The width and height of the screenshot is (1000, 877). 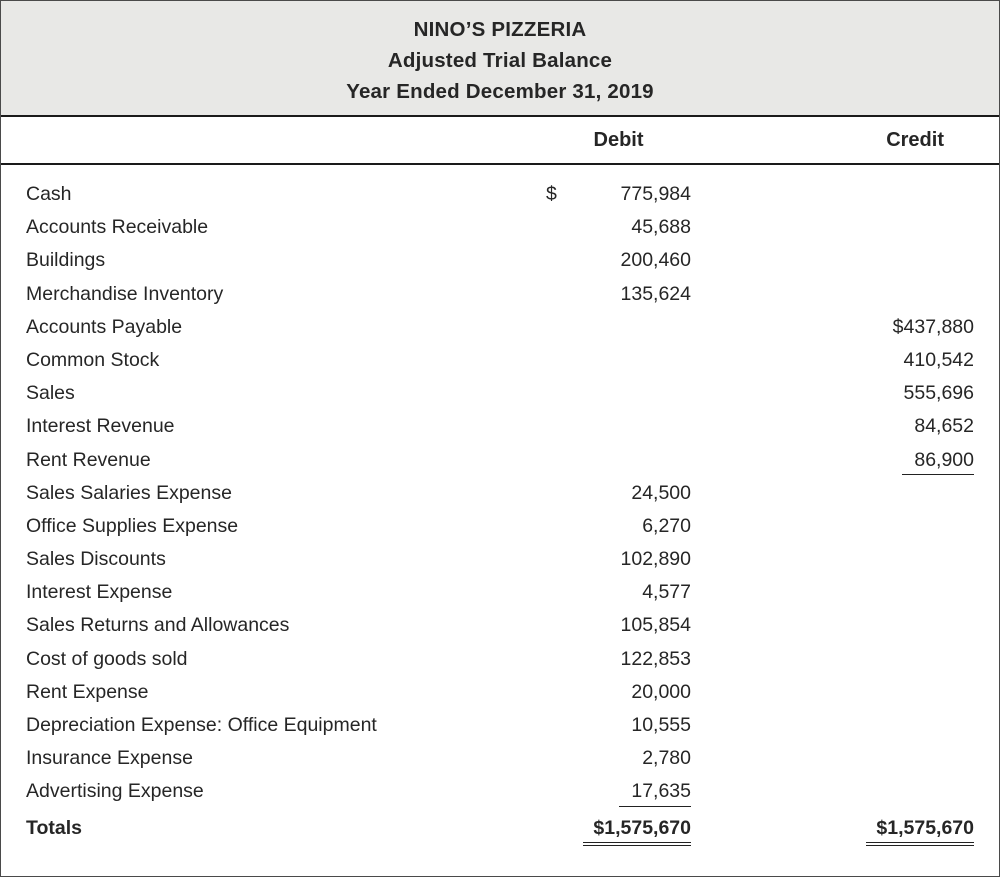 I want to click on debit-cell: 122,853, so click(x=633, y=659).